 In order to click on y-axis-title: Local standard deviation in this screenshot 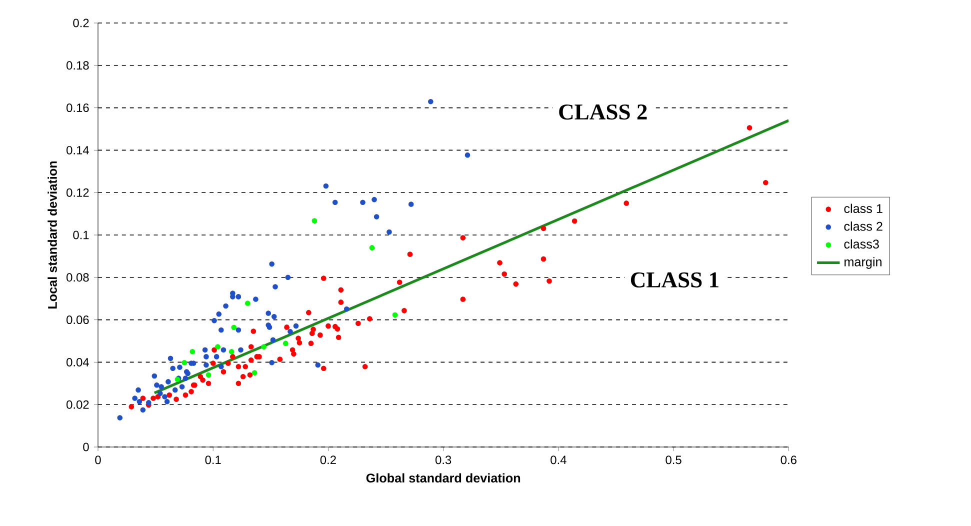, I will do `click(52, 234)`.